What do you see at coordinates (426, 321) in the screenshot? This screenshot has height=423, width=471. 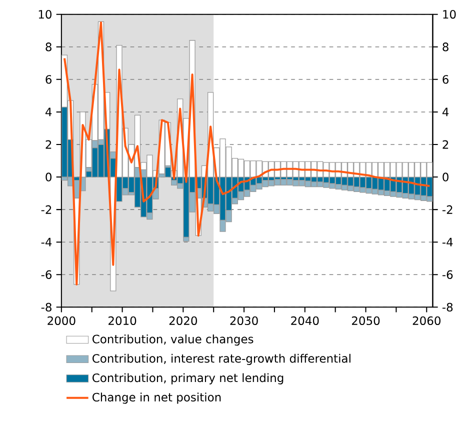 I see `x-tick-label: 2060` at bounding box center [426, 321].